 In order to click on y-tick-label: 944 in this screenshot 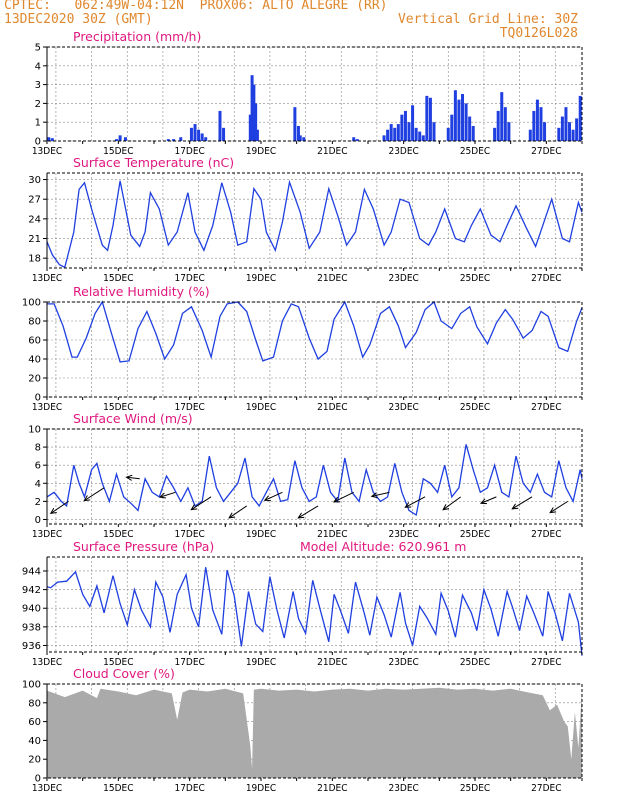, I will do `click(31, 571)`.